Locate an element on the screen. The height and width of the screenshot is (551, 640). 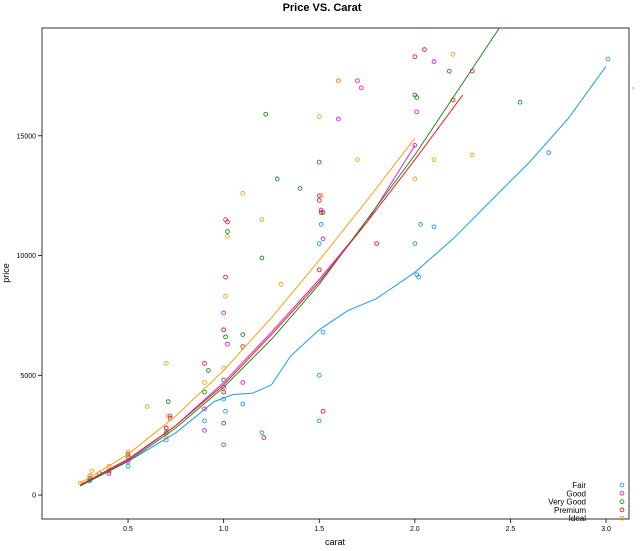
y-axis-ticks: 0 5000 10000 15000 is located at coordinates (29, 316).